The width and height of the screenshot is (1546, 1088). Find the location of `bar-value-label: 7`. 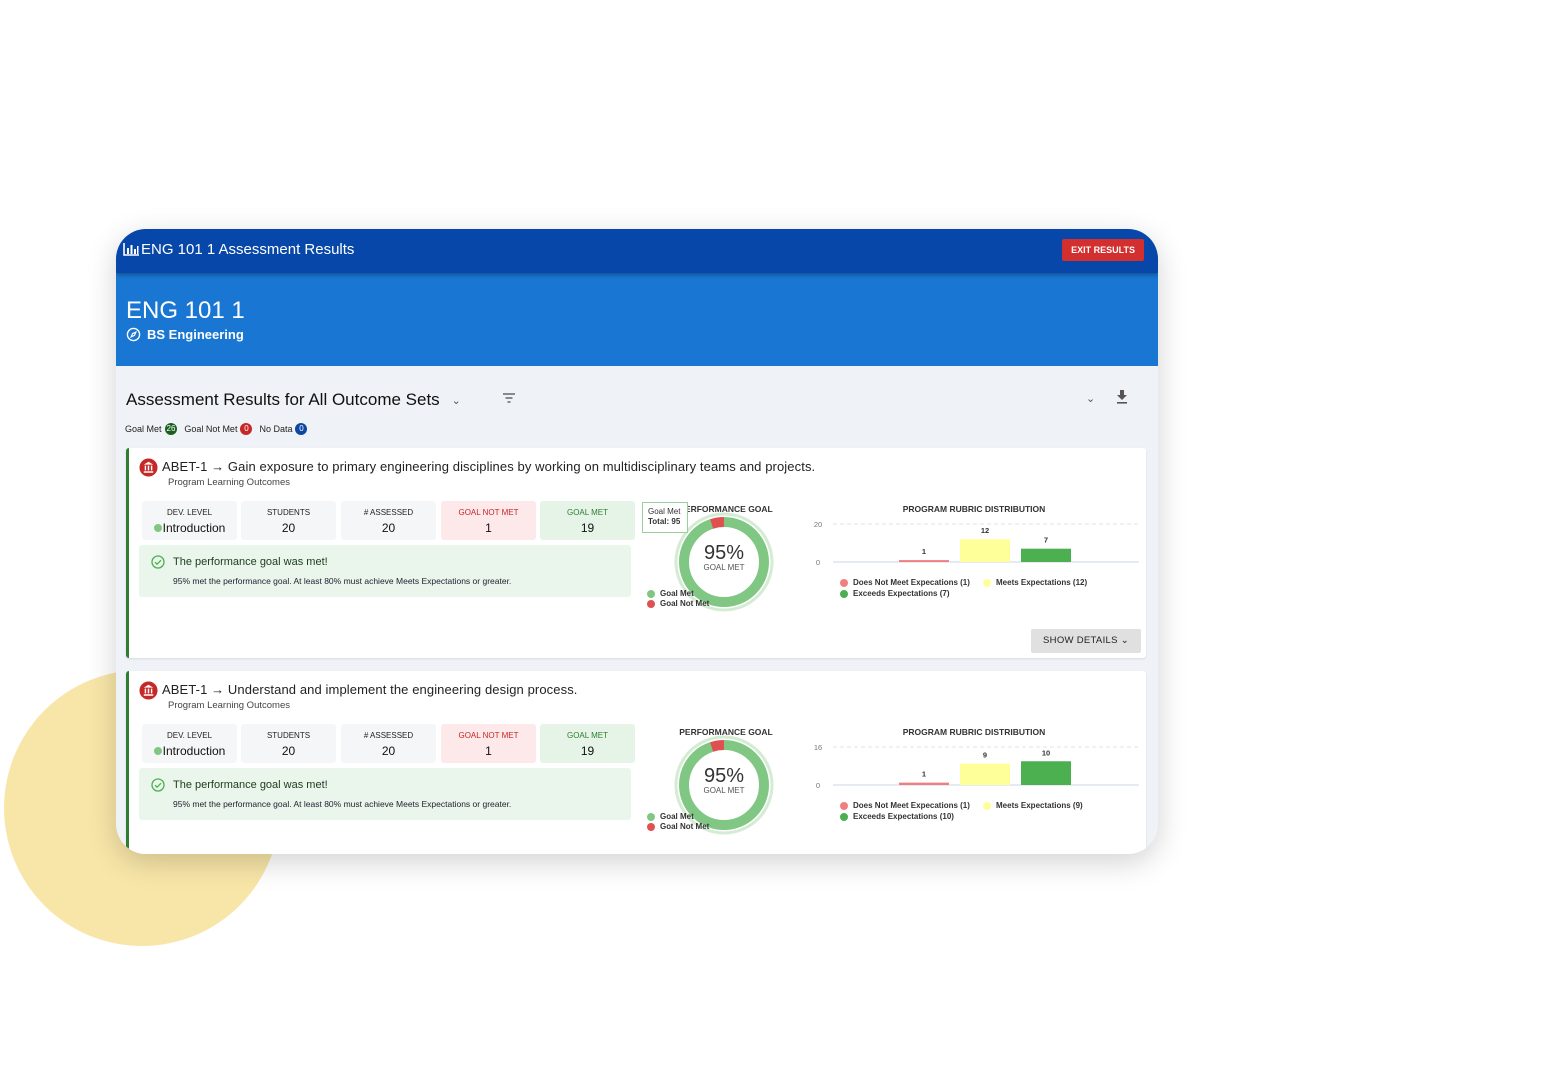

bar-value-label: 7 is located at coordinates (1046, 540).